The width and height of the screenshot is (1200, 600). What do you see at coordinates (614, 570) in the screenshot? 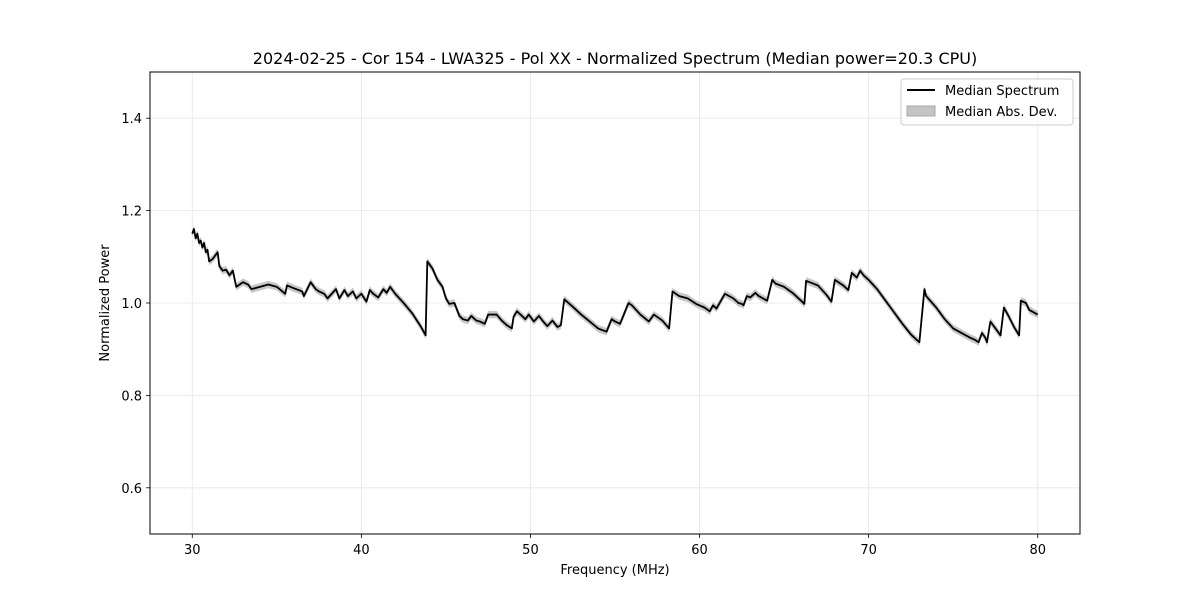
I see `x-axis-label: Frequency (MHz)` at bounding box center [614, 570].